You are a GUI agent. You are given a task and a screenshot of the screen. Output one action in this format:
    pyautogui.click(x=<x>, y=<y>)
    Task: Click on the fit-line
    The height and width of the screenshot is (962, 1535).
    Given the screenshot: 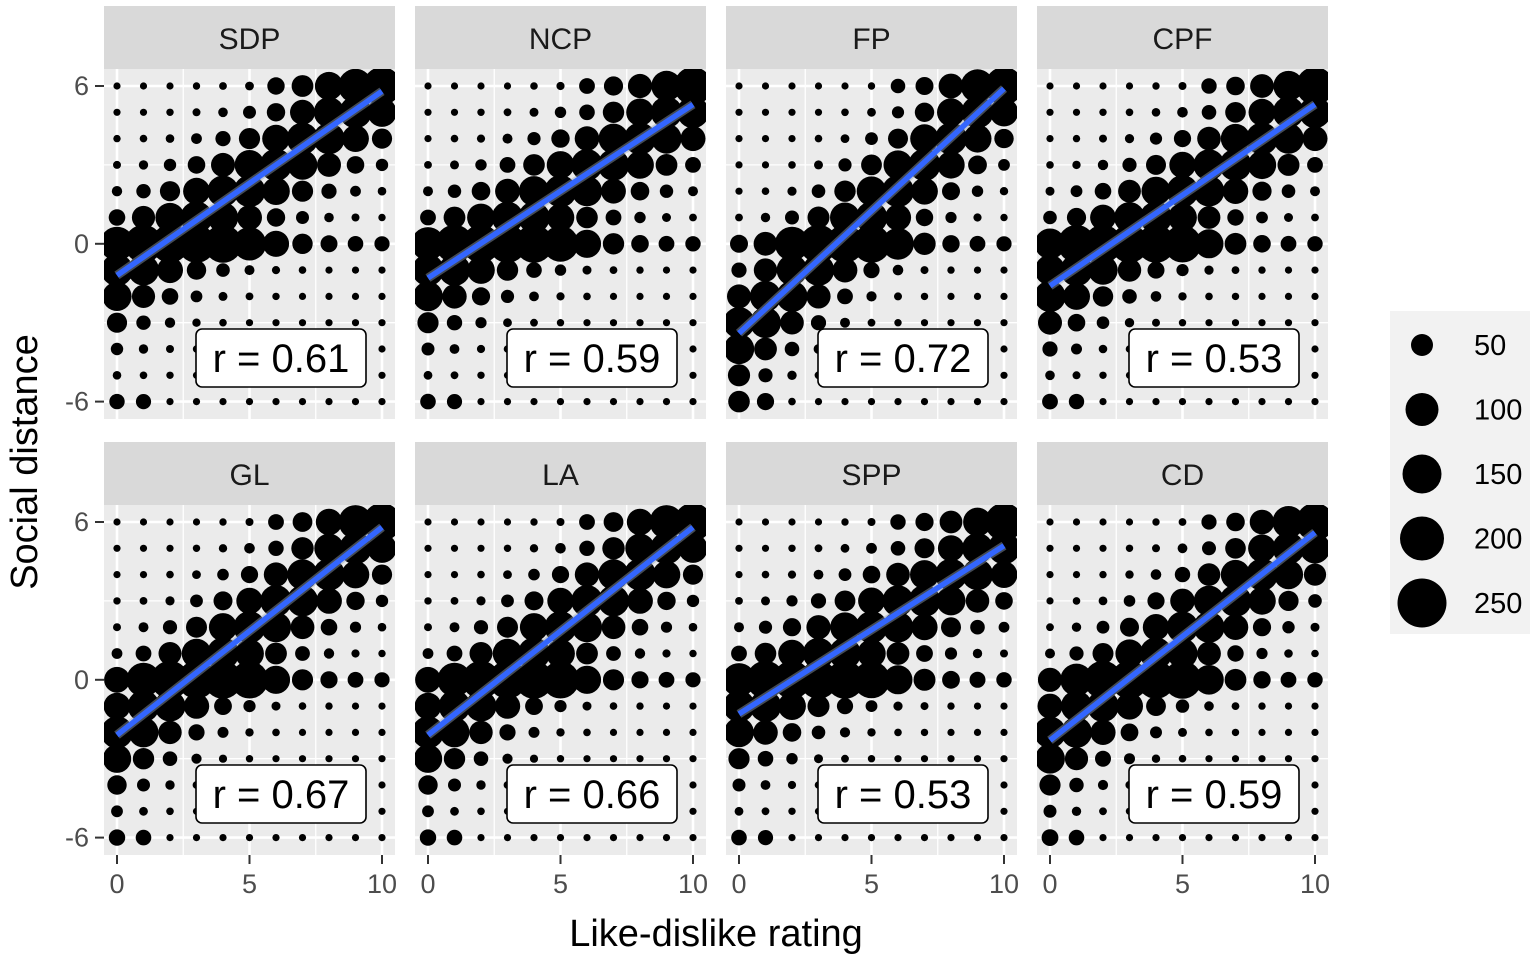 What is the action you would take?
    pyautogui.click(x=871, y=630)
    